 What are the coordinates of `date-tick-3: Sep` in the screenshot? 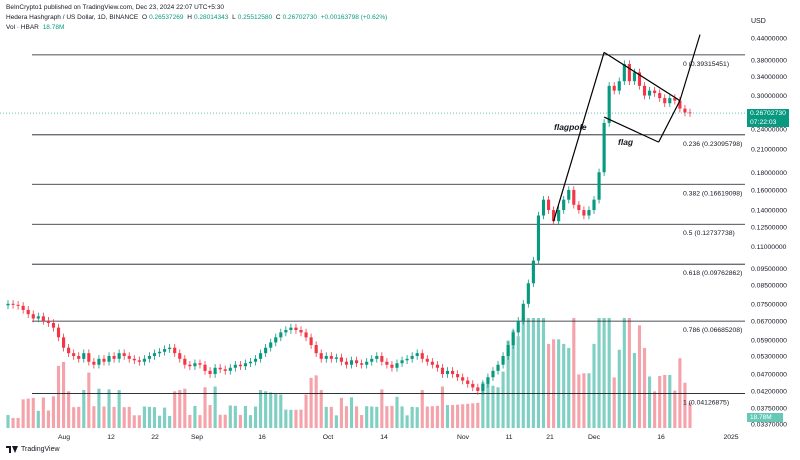 It's located at (197, 437).